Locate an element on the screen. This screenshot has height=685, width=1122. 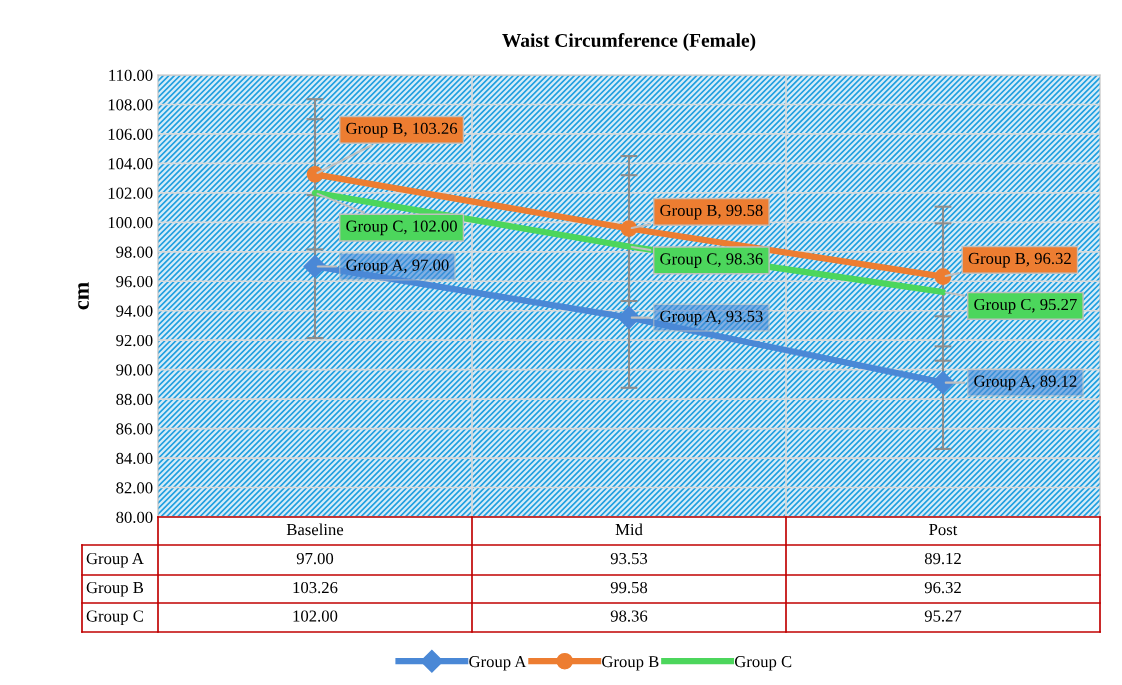
annotation: Group A, 93.53 is located at coordinates (711, 318).